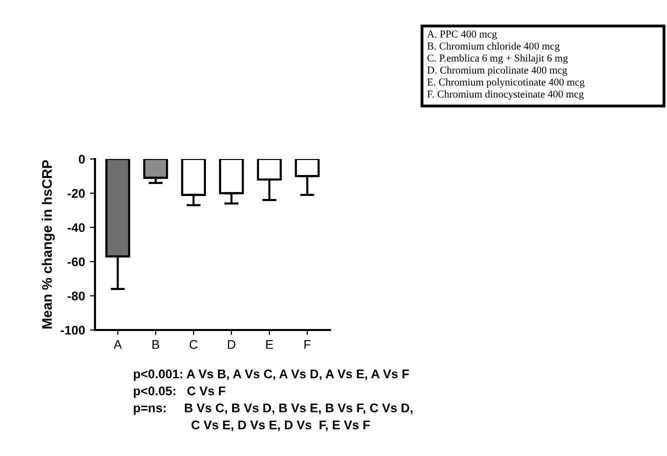 The height and width of the screenshot is (456, 667). I want to click on text: B. Chromium chloride 400 mcg, so click(493, 47).